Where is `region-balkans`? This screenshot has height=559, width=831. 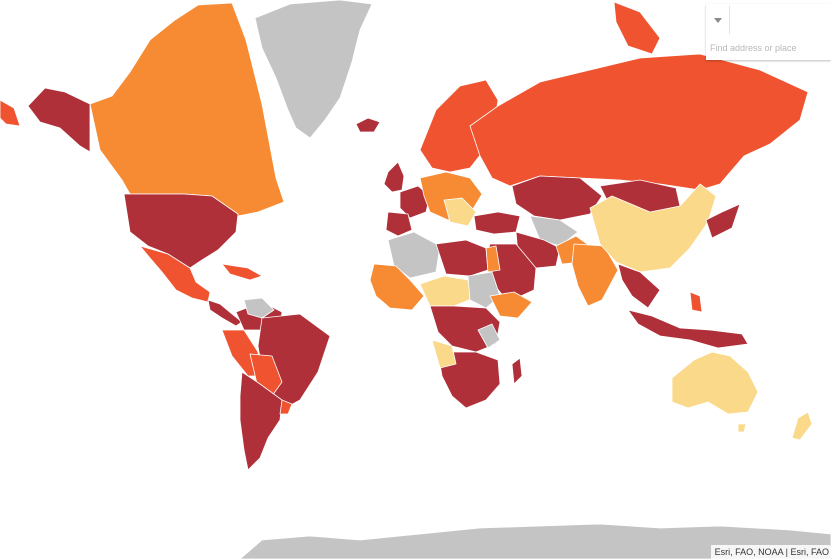
region-balkans is located at coordinates (460, 212).